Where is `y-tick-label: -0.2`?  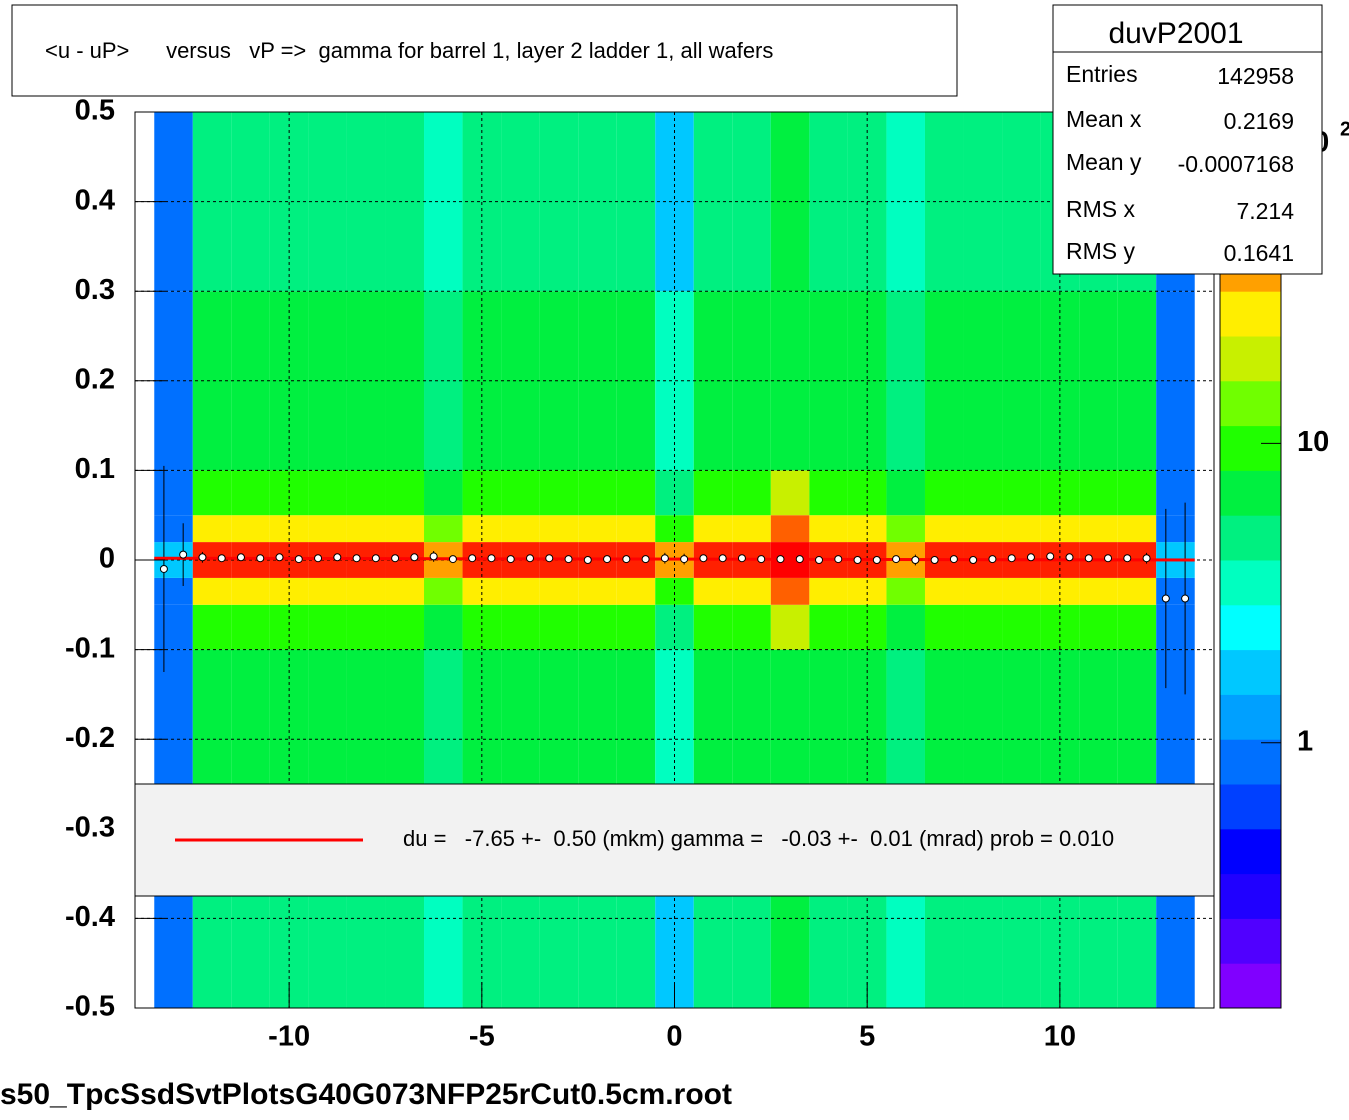
y-tick-label: -0.2 is located at coordinates (90, 738).